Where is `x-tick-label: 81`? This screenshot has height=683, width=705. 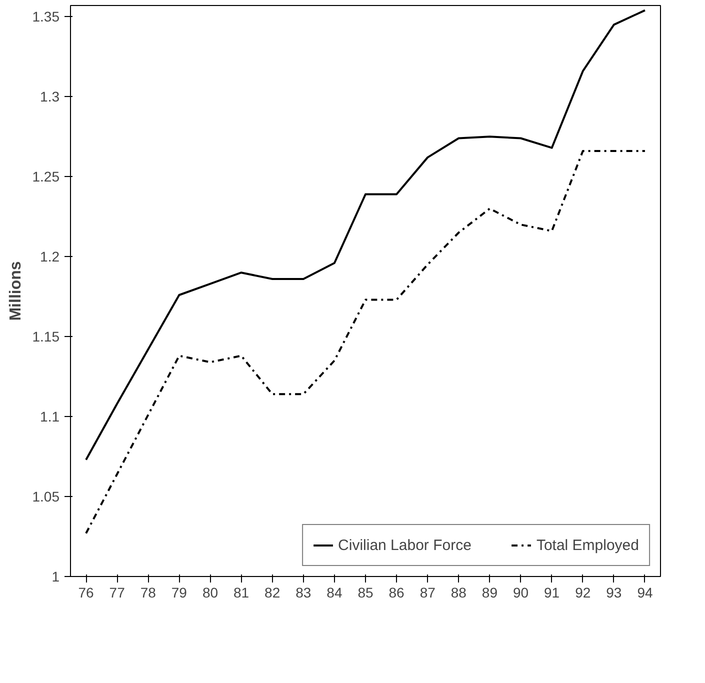 x-tick-label: 81 is located at coordinates (242, 592).